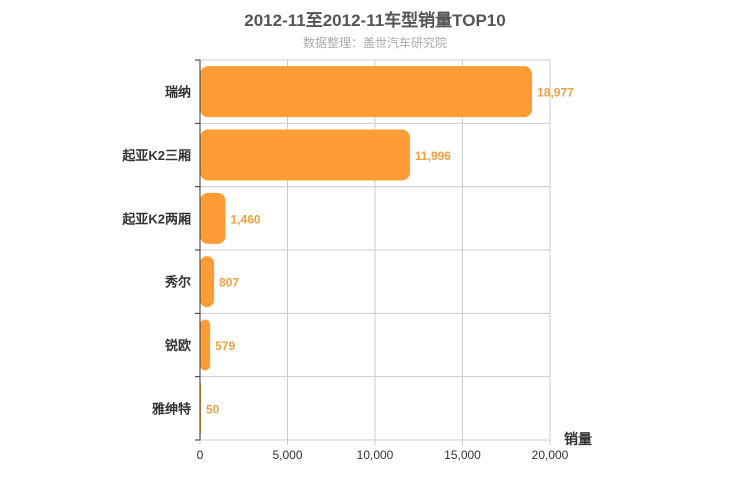 The width and height of the screenshot is (750, 500). What do you see at coordinates (578, 439) in the screenshot?
I see `x-axis-title: 销量` at bounding box center [578, 439].